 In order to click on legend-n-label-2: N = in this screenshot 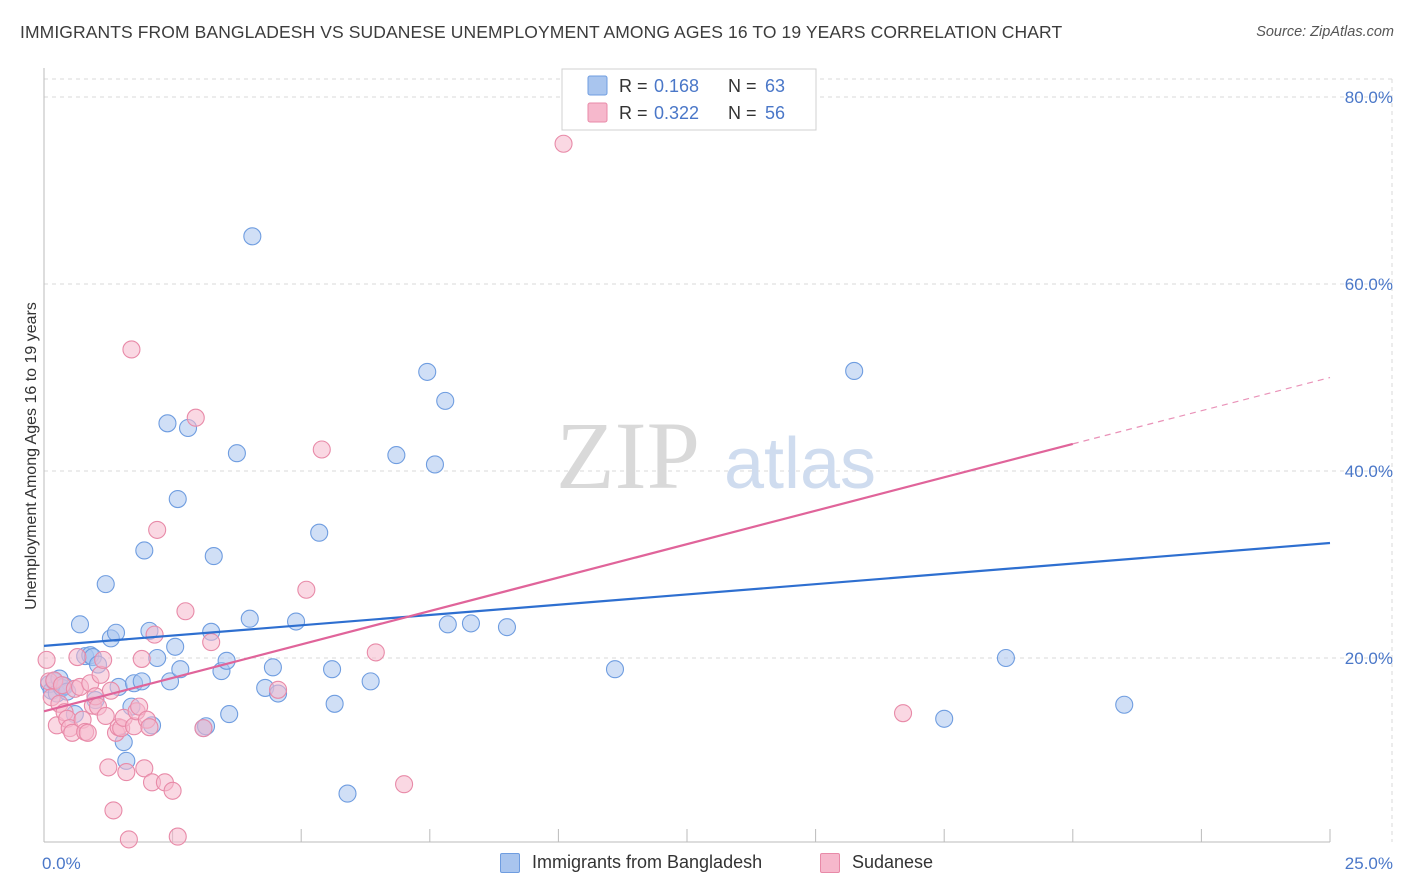, I will do `click(742, 113)`.